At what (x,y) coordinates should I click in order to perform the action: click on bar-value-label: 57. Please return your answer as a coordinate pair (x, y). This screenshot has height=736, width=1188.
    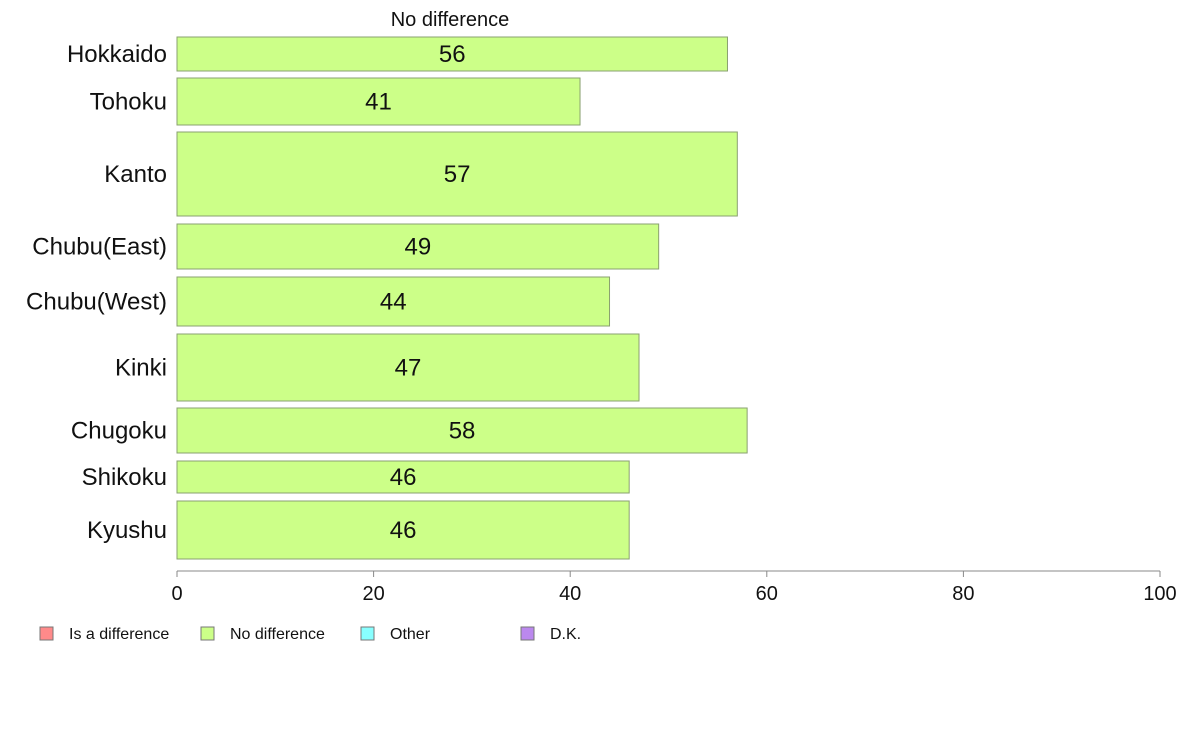
    Looking at the image, I should click on (457, 174).